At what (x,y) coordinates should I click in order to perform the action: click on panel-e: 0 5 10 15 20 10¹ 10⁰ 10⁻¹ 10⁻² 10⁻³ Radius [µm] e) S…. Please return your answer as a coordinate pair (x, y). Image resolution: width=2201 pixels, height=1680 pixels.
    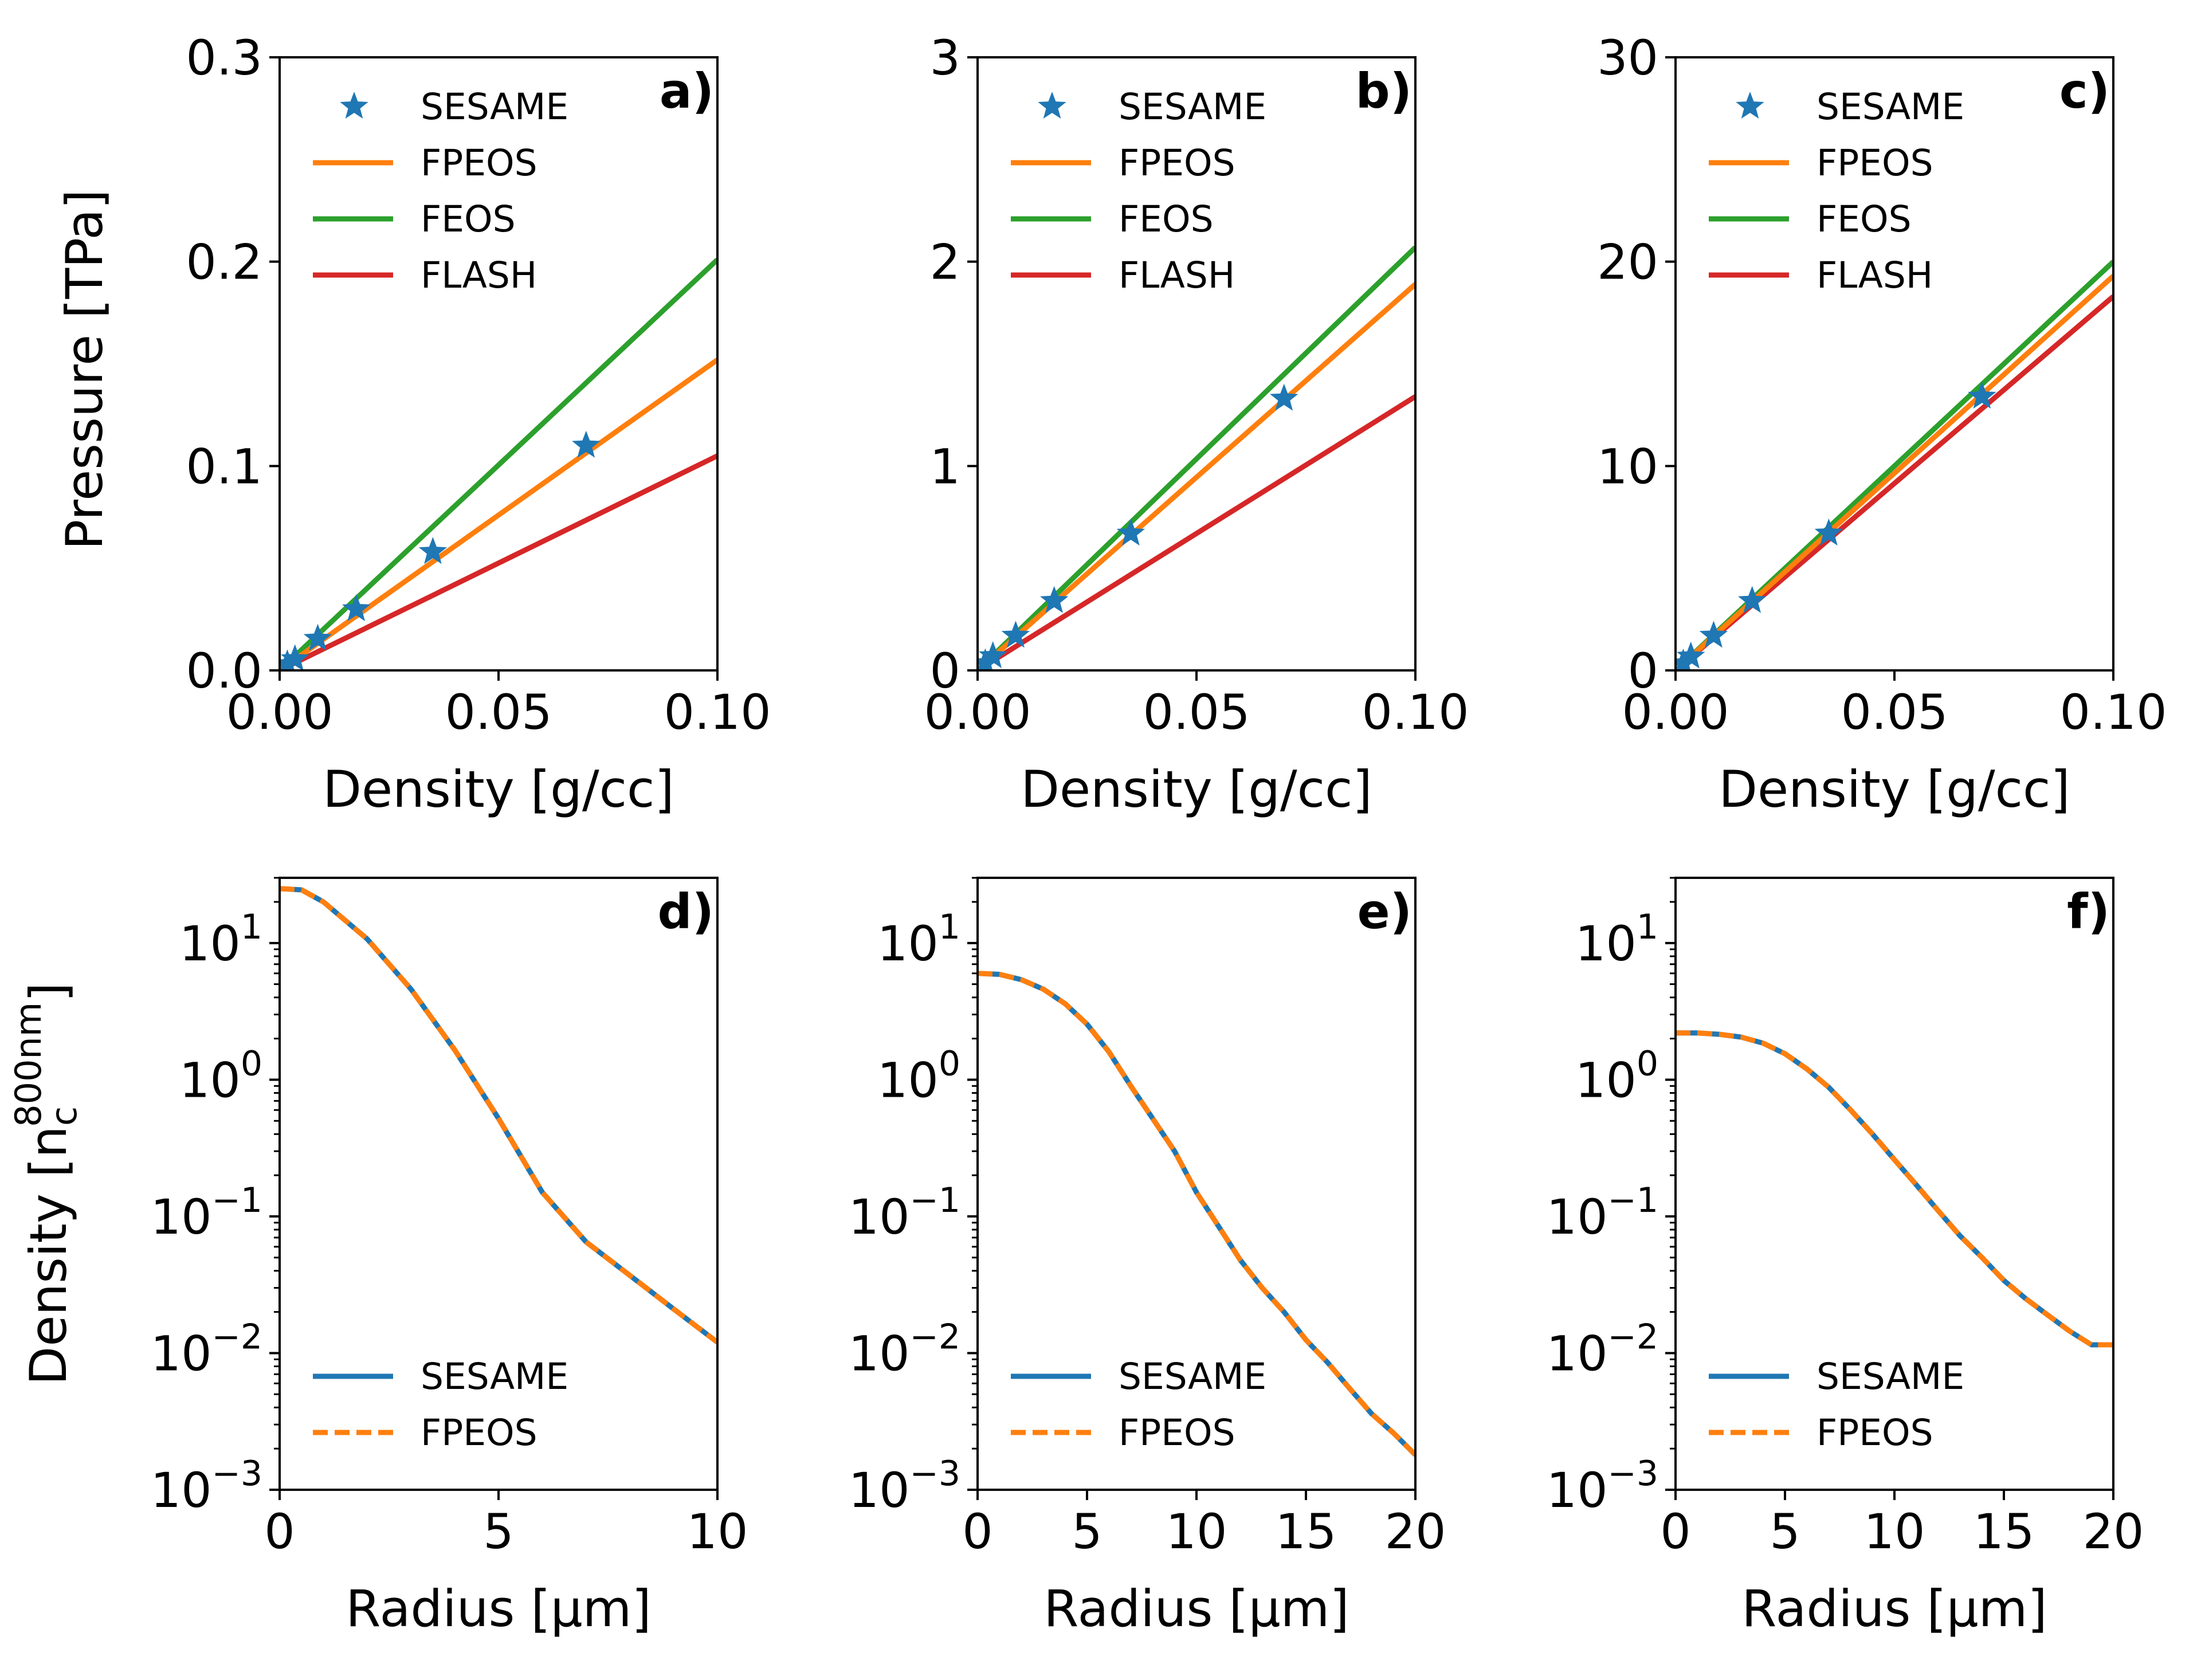
    Looking at the image, I should click on (1148, 1257).